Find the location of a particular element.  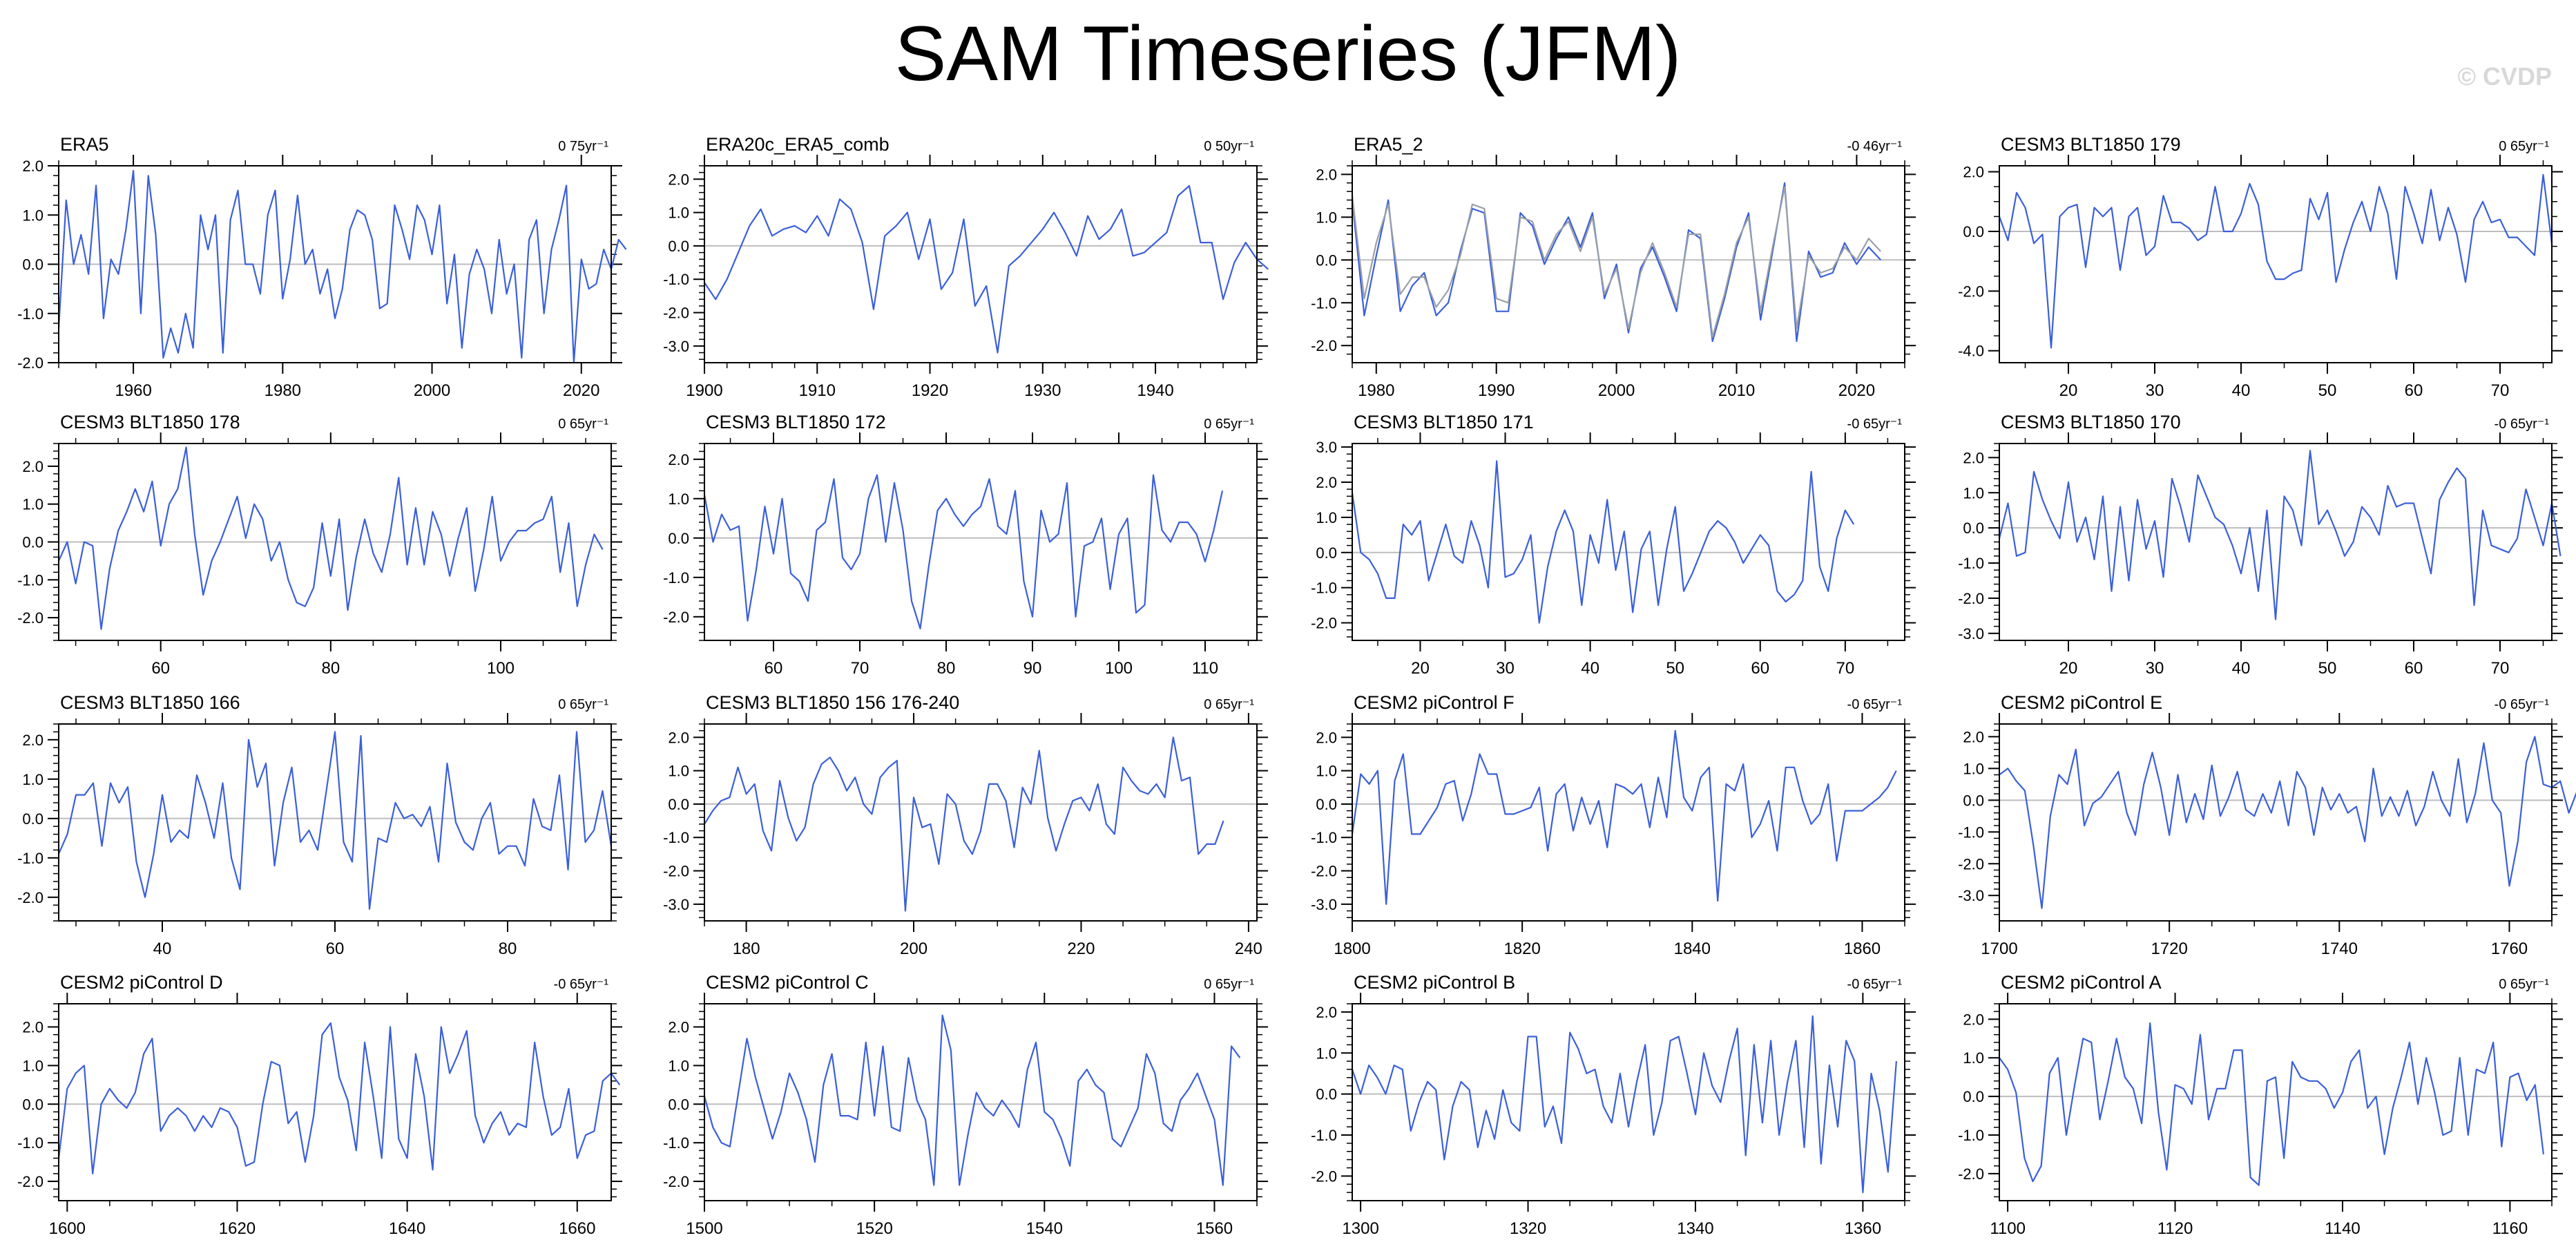

chart-title: CESM2 piControl B is located at coordinates (1434, 982).